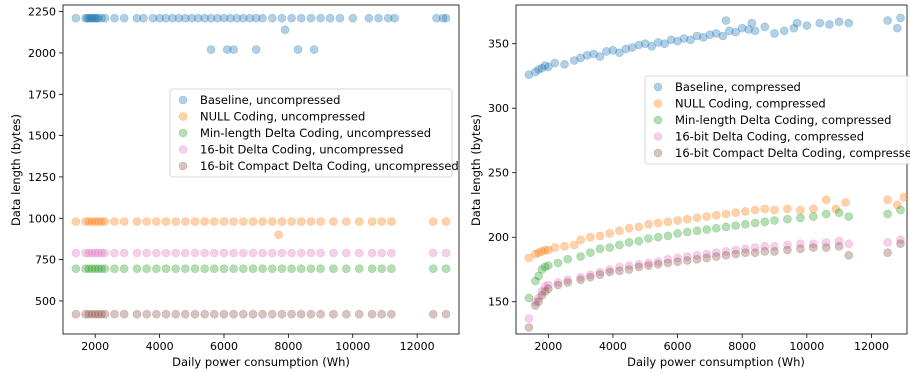  Describe the element at coordinates (16, 170) in the screenshot. I see `y-axis-label-left: Data length (bytes)` at that location.